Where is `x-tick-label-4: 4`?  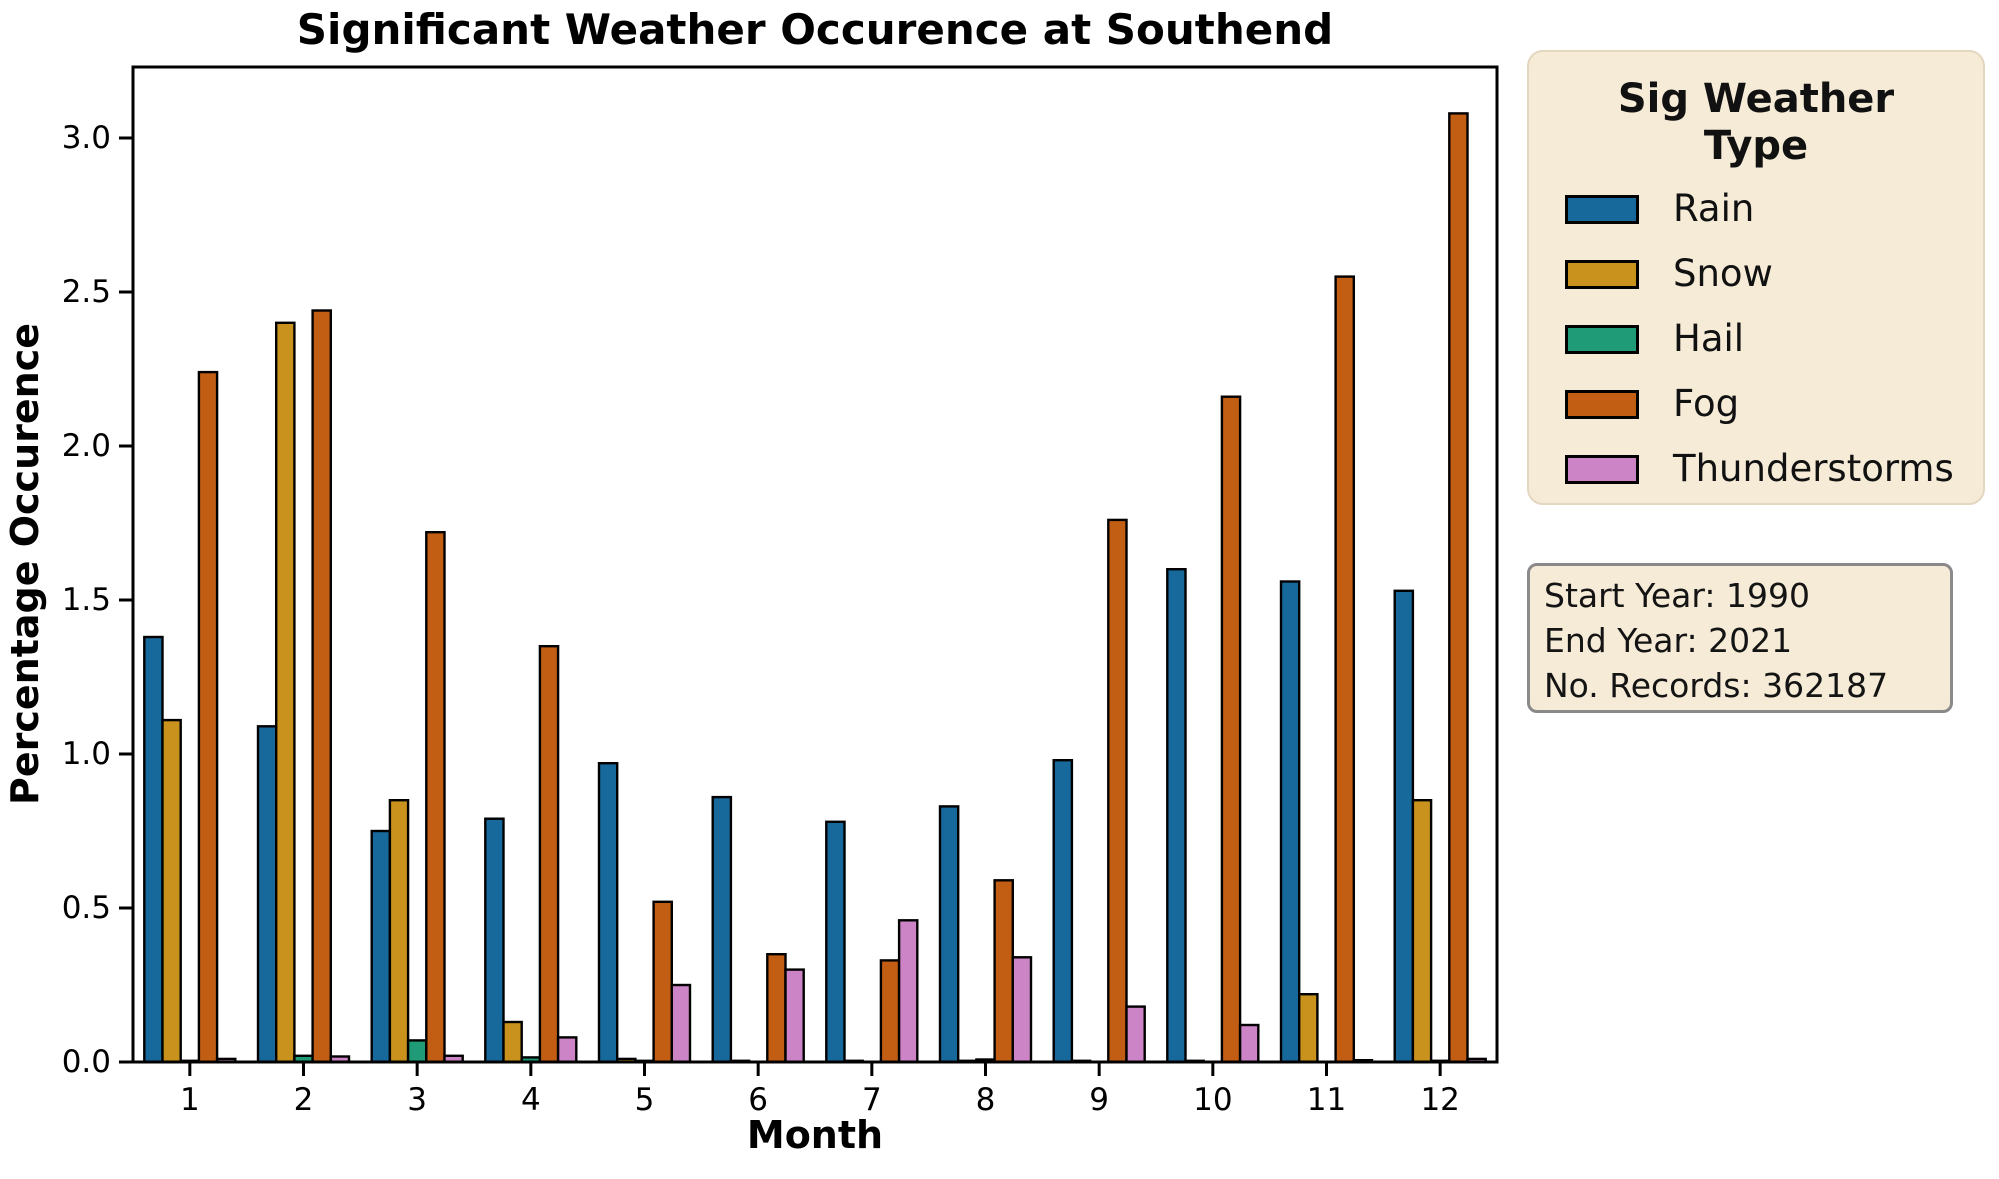
x-tick-label-4: 4 is located at coordinates (531, 1100).